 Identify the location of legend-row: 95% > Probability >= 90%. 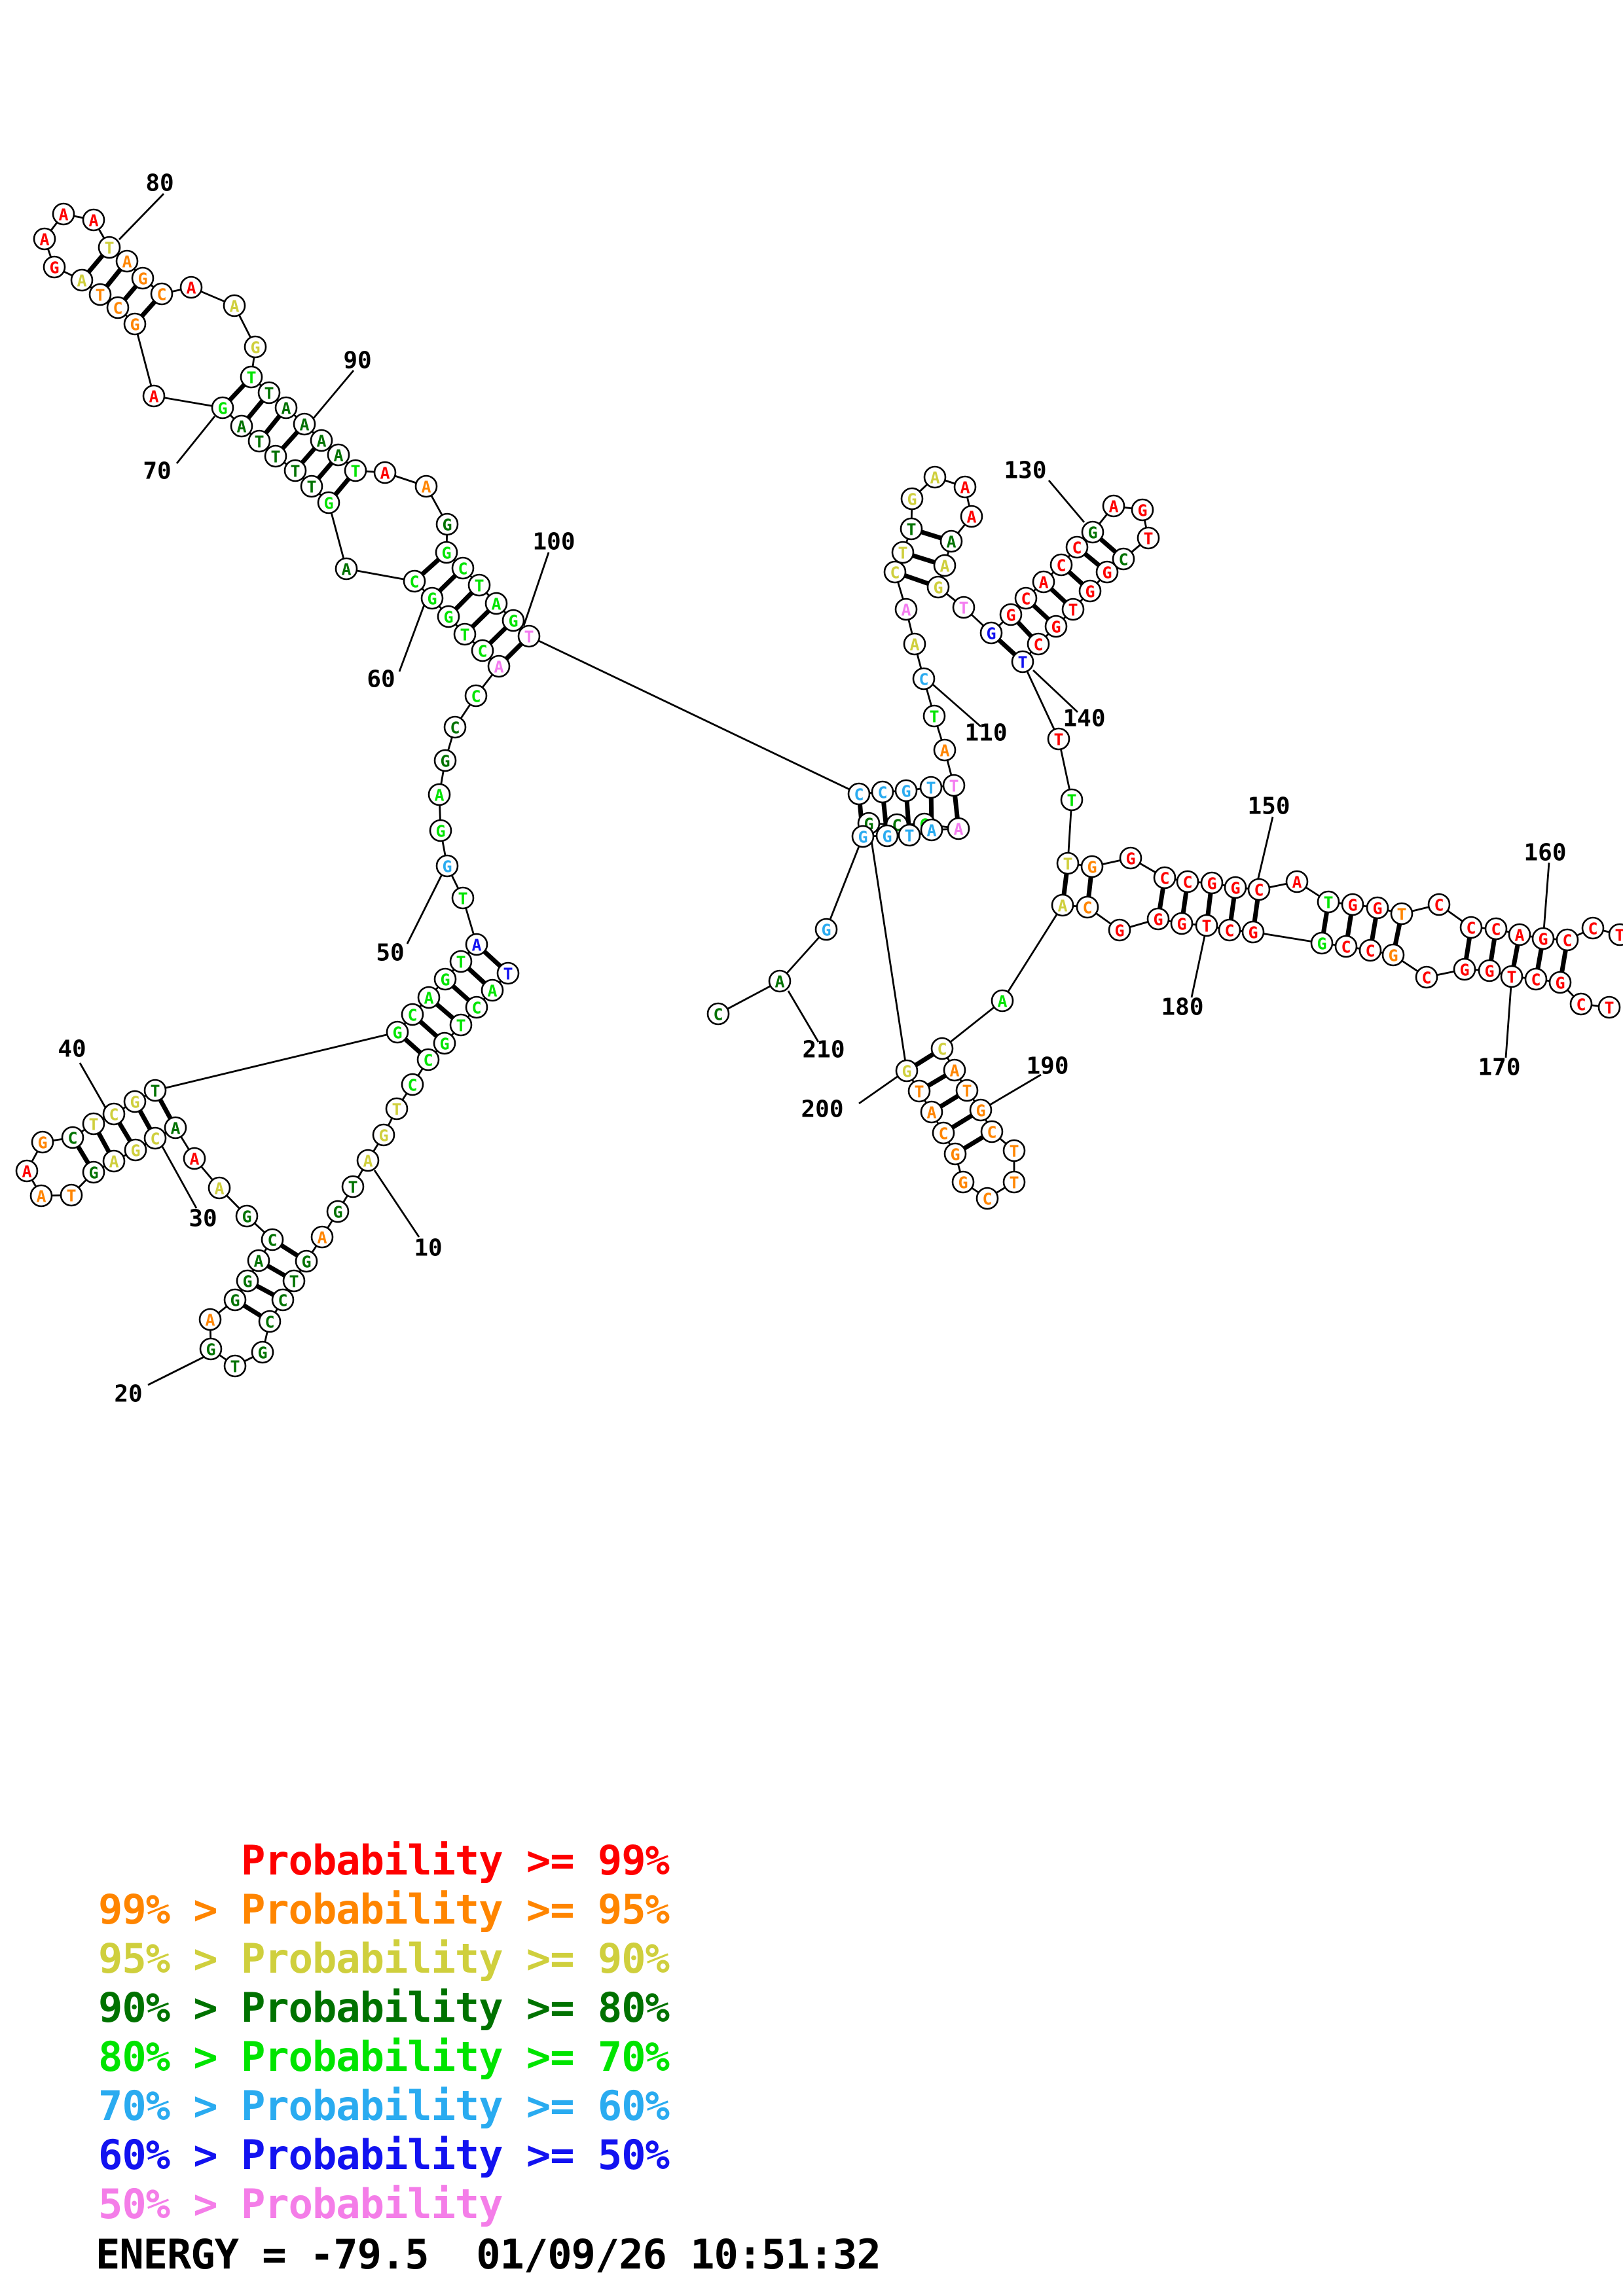
(384, 1959).